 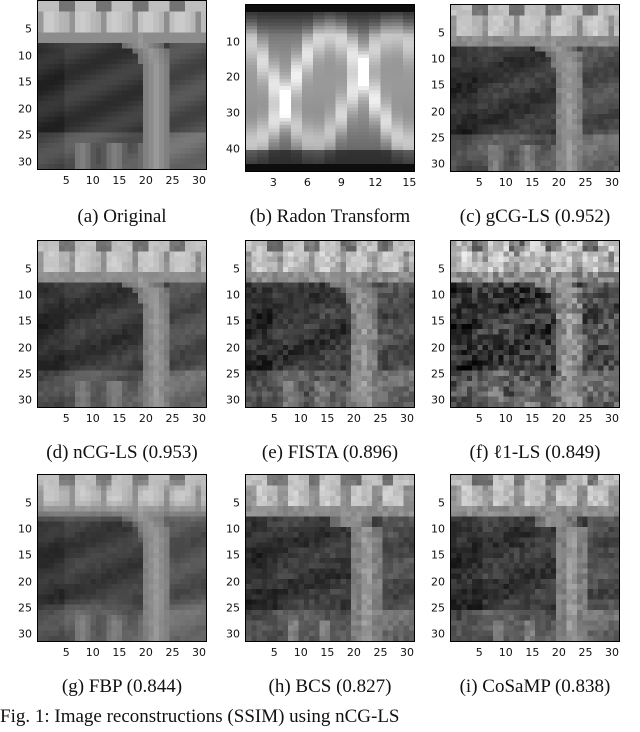 I want to click on x-tick-label: 12, so click(x=375, y=182).